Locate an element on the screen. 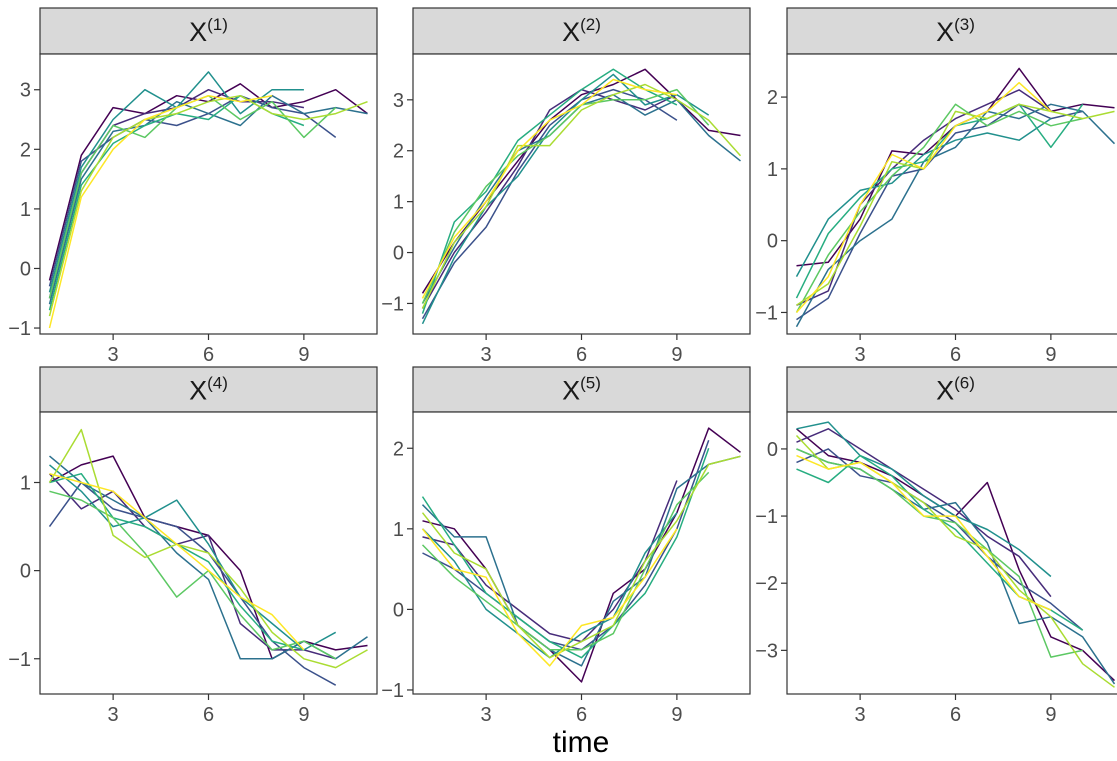 Image resolution: width=1117 pixels, height=761 pixels. facet-strip-label: X(2) is located at coordinates (581, 31).